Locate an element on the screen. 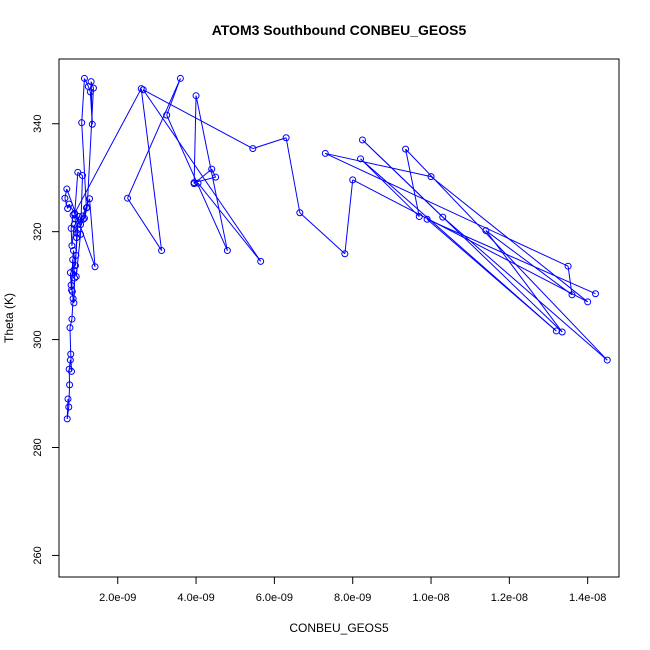 The height and width of the screenshot is (650, 650). y-axis-label: Theta (K) is located at coordinates (9, 318).